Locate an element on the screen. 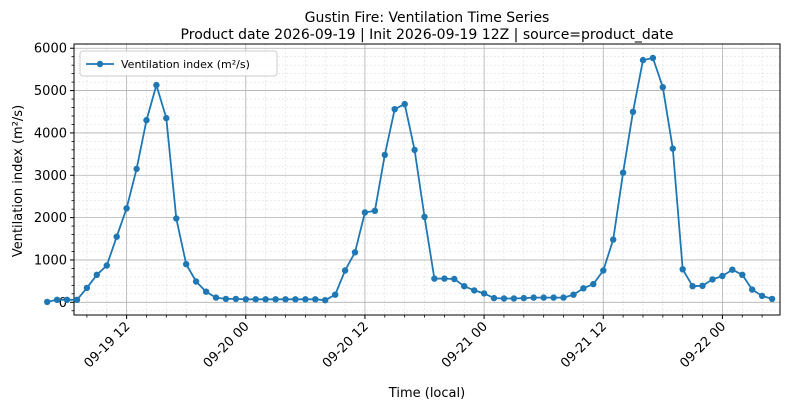 Image resolution: width=790 pixels, height=409 pixels. y-tick-label: 1000 is located at coordinates (50, 260).